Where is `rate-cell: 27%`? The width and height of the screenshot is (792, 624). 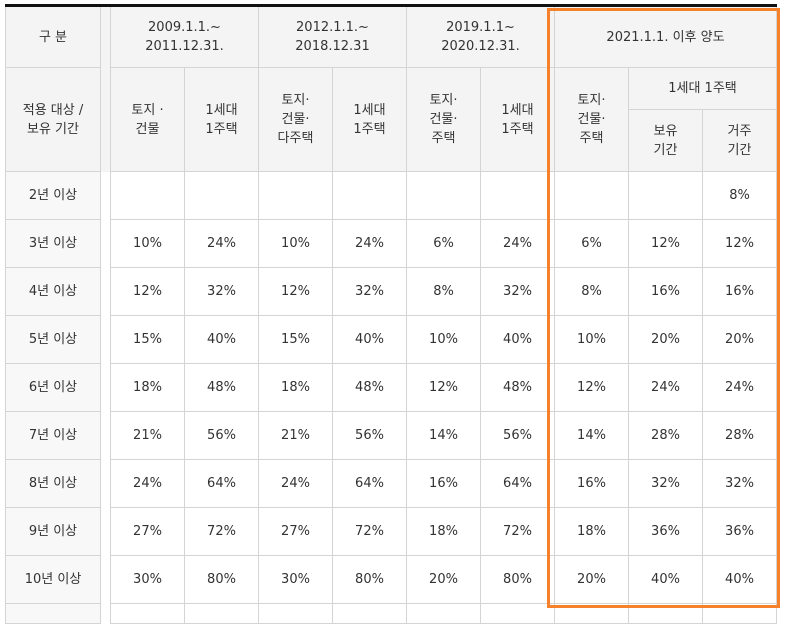
rate-cell: 27% is located at coordinates (295, 531).